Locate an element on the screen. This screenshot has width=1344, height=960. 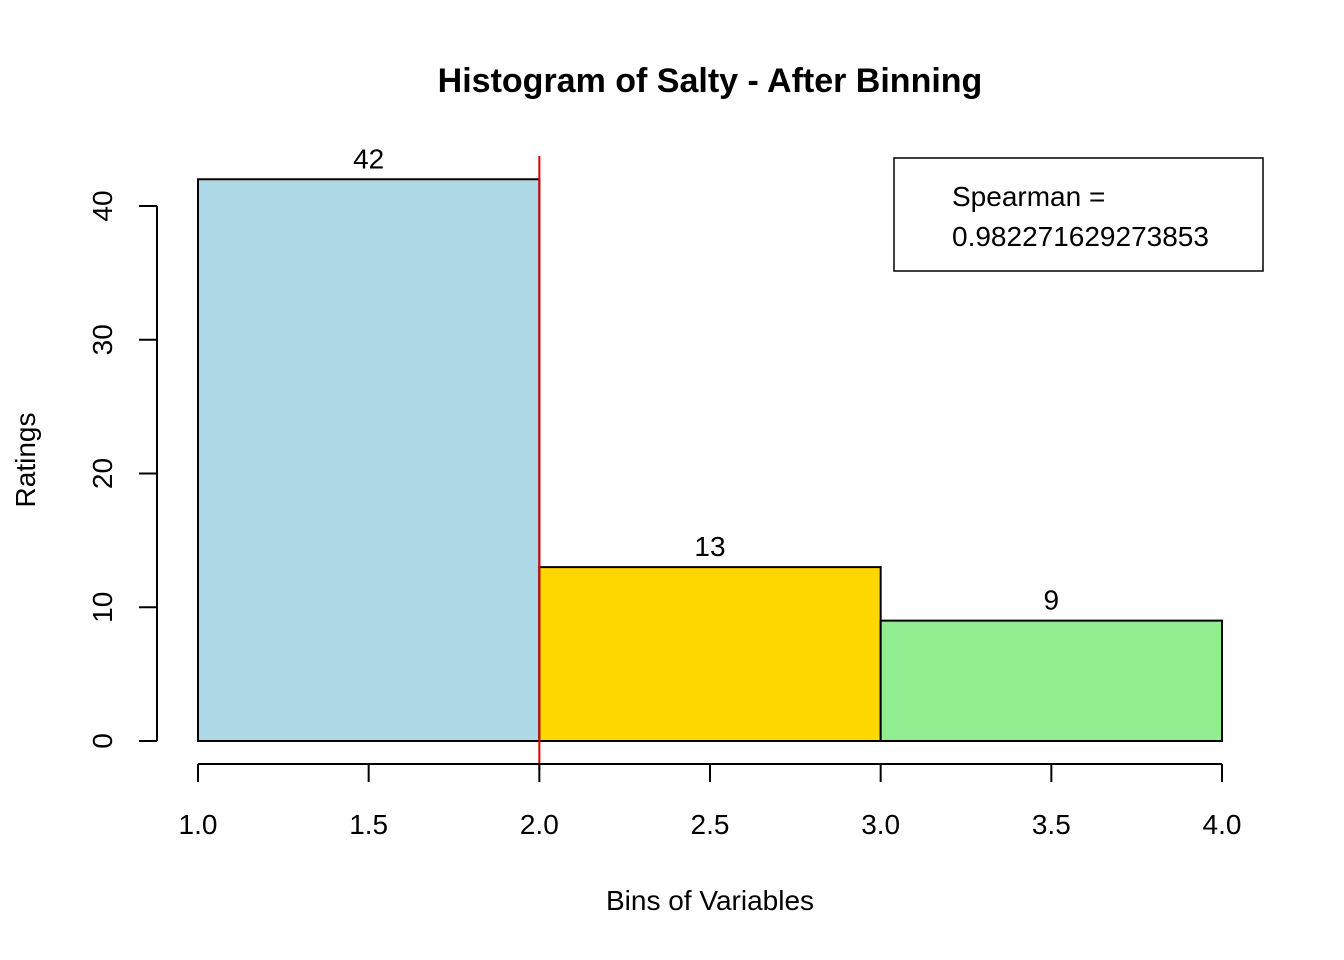
legend: Spearman = 0.982271629273853 is located at coordinates (1078, 214).